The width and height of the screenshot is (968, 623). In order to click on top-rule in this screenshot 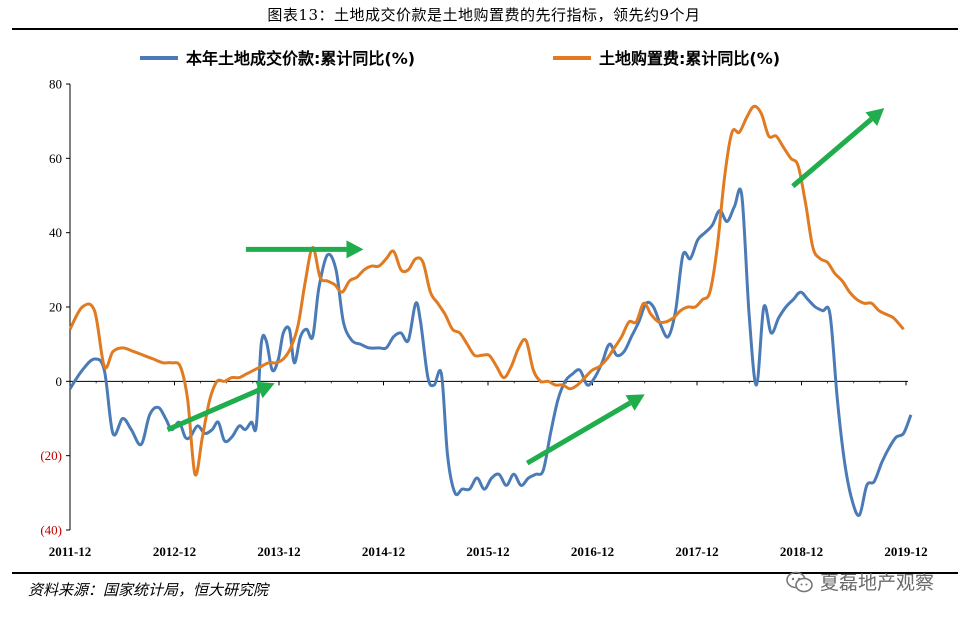, I will do `click(485, 29)`.